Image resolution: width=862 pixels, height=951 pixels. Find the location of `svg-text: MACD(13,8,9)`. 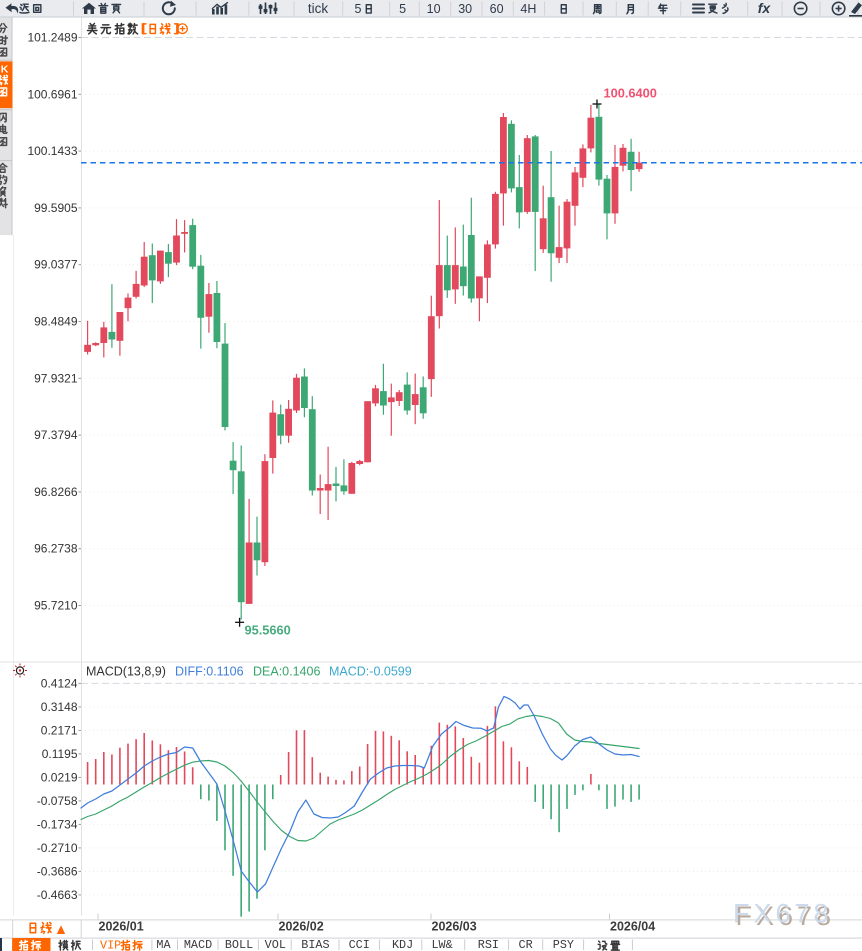

svg-text: MACD(13,8,9) is located at coordinates (126, 672).